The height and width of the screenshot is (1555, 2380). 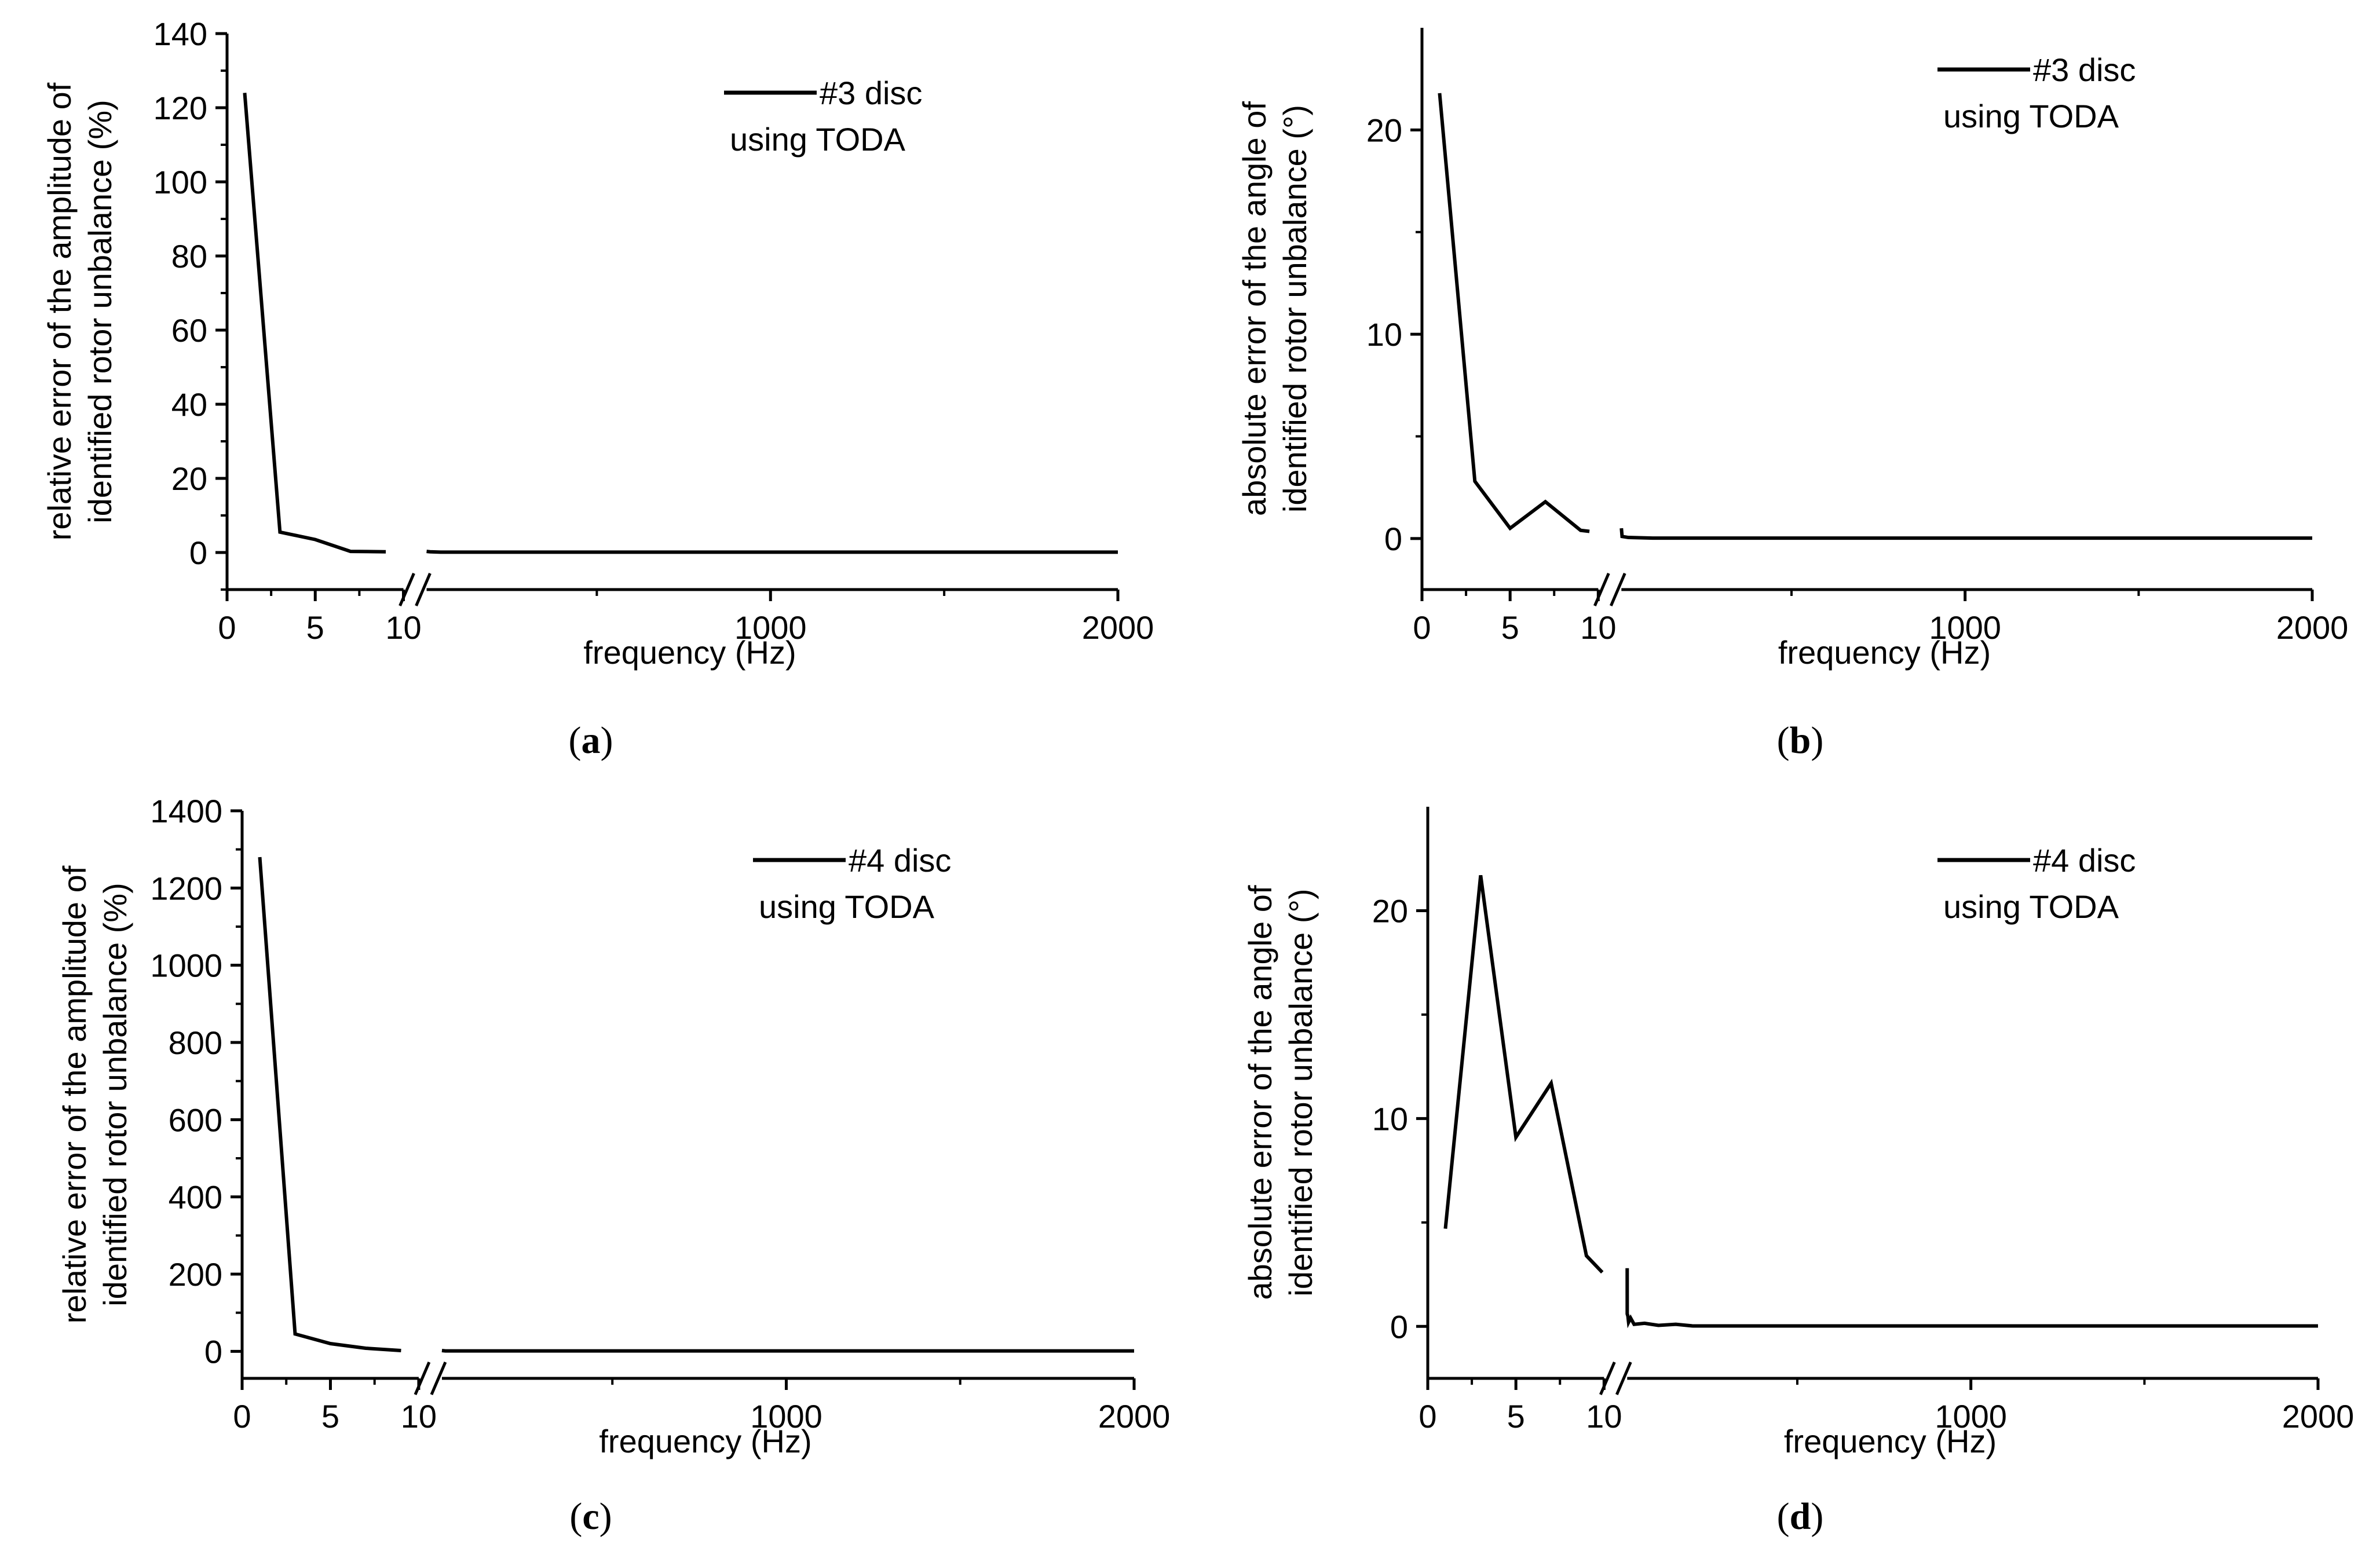 I want to click on panel-label-b: (b), so click(x=1801, y=741).